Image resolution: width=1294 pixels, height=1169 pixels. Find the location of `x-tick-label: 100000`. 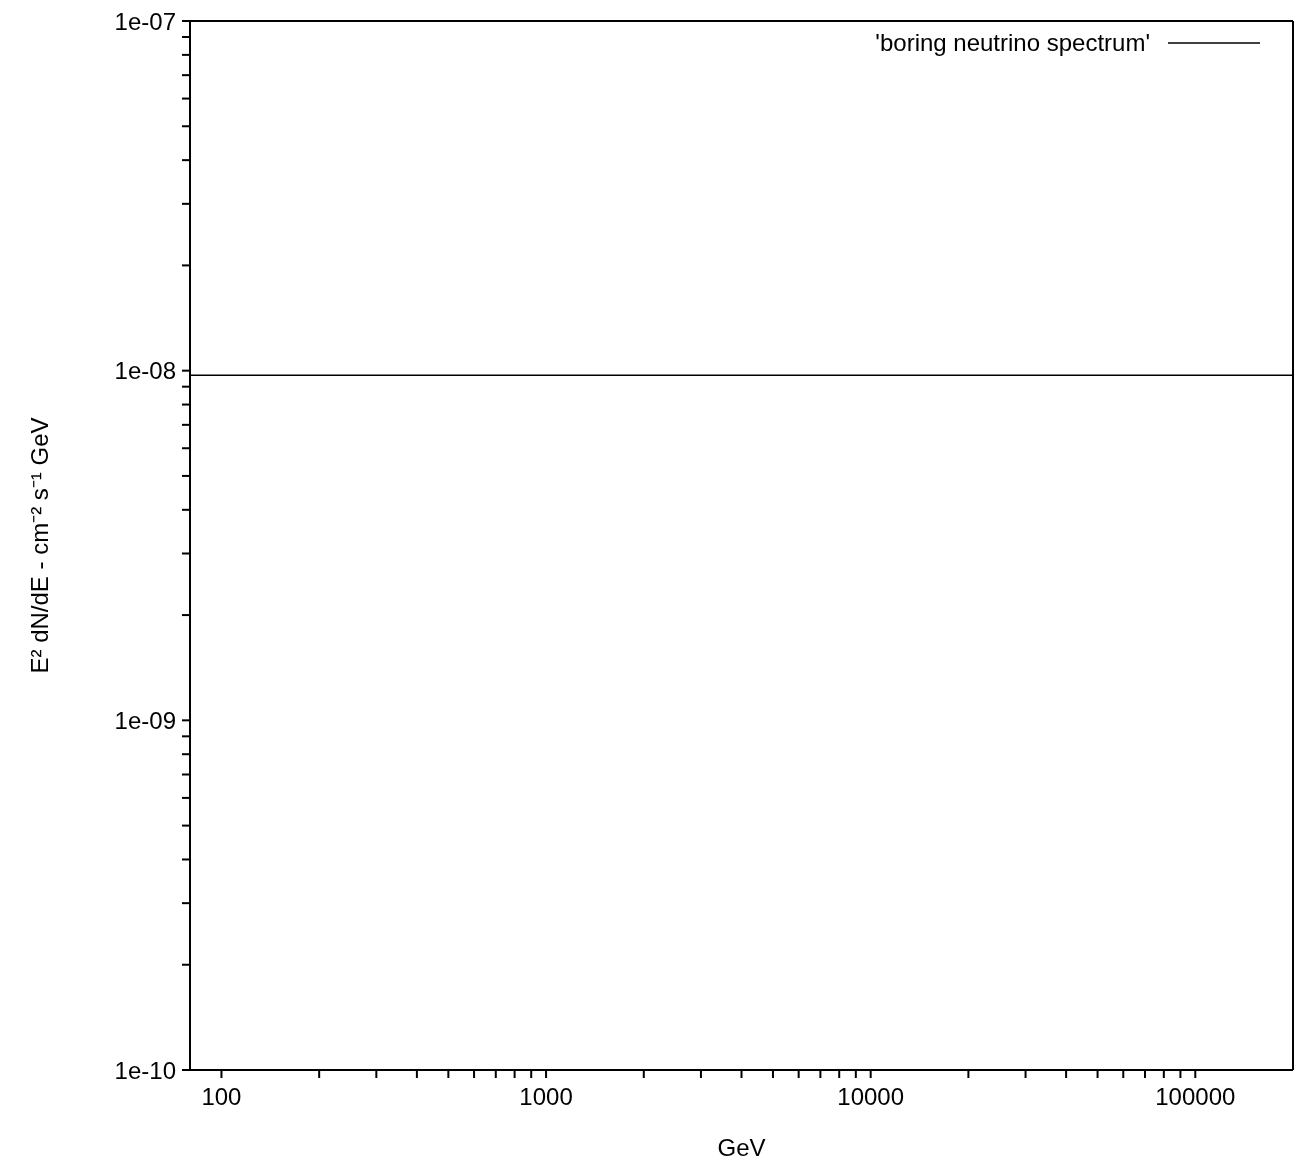

x-tick-label: 100000 is located at coordinates (1195, 1097).